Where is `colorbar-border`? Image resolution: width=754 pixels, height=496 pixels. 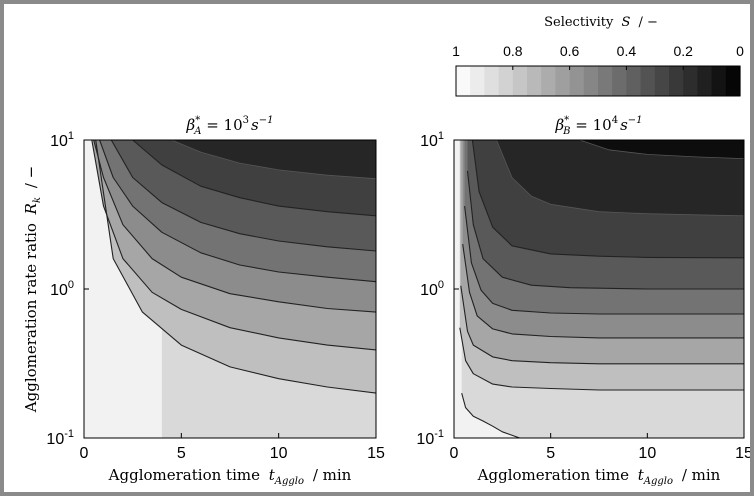
colorbar-border is located at coordinates (598, 81).